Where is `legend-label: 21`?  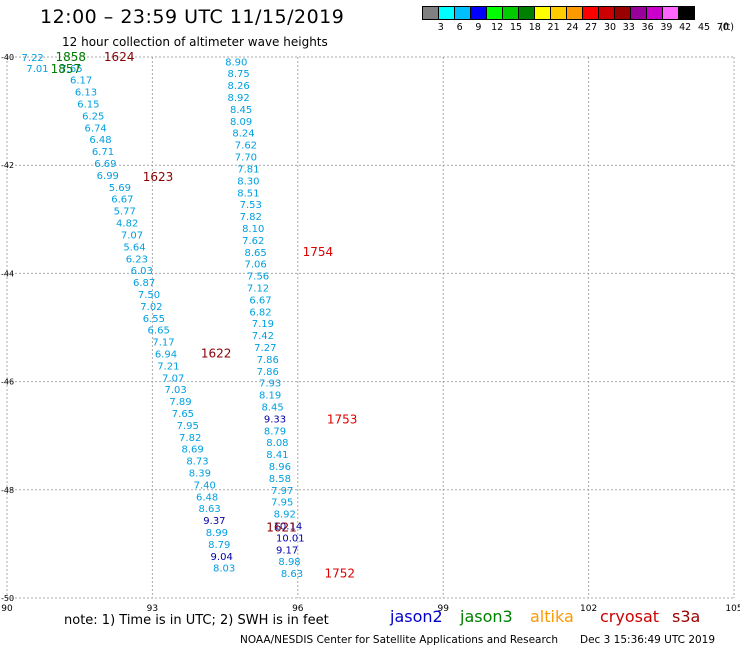 legend-label: 21 is located at coordinates (553, 27).